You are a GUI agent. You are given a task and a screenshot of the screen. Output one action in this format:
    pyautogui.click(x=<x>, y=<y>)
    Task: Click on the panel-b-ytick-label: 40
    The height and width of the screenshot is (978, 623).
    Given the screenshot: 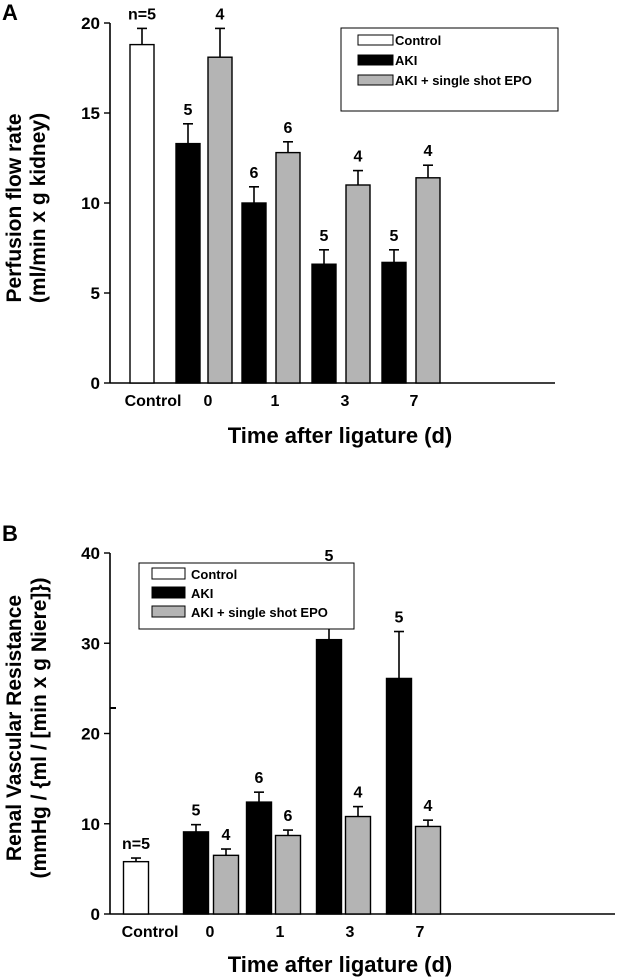 What is the action you would take?
    pyautogui.click(x=90, y=553)
    